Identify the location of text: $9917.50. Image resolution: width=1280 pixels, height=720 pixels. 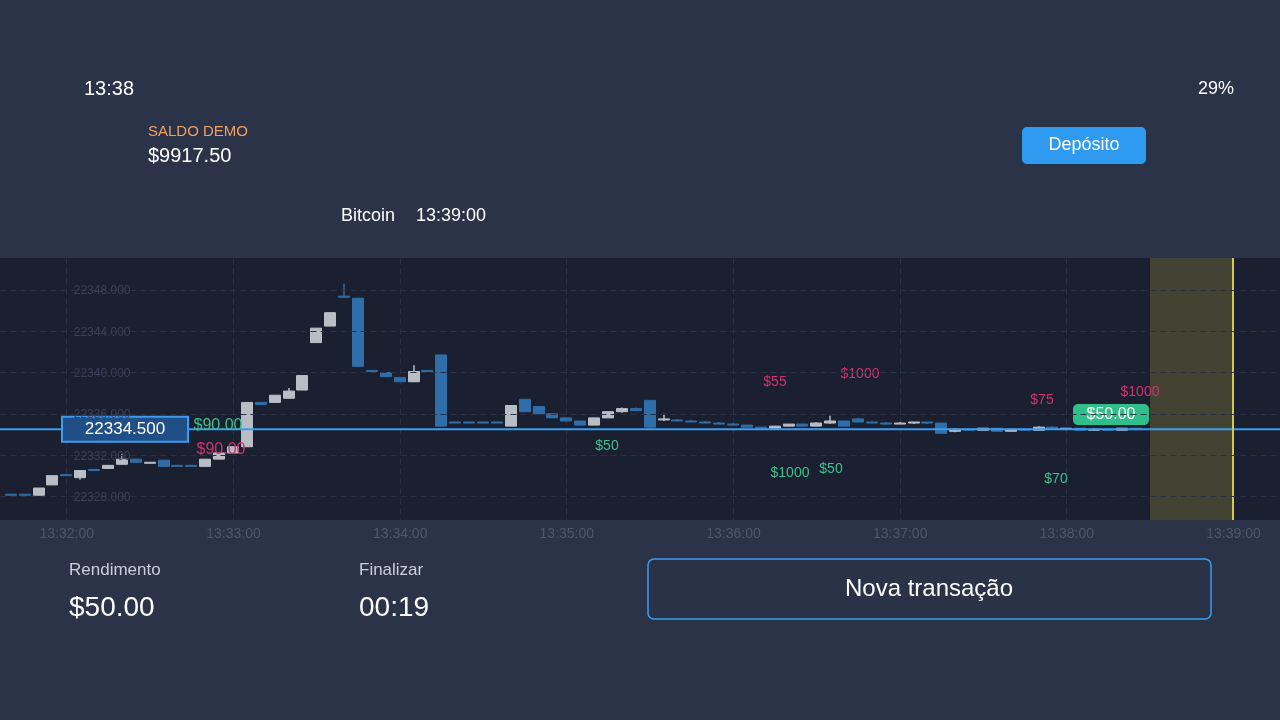
(190, 155).